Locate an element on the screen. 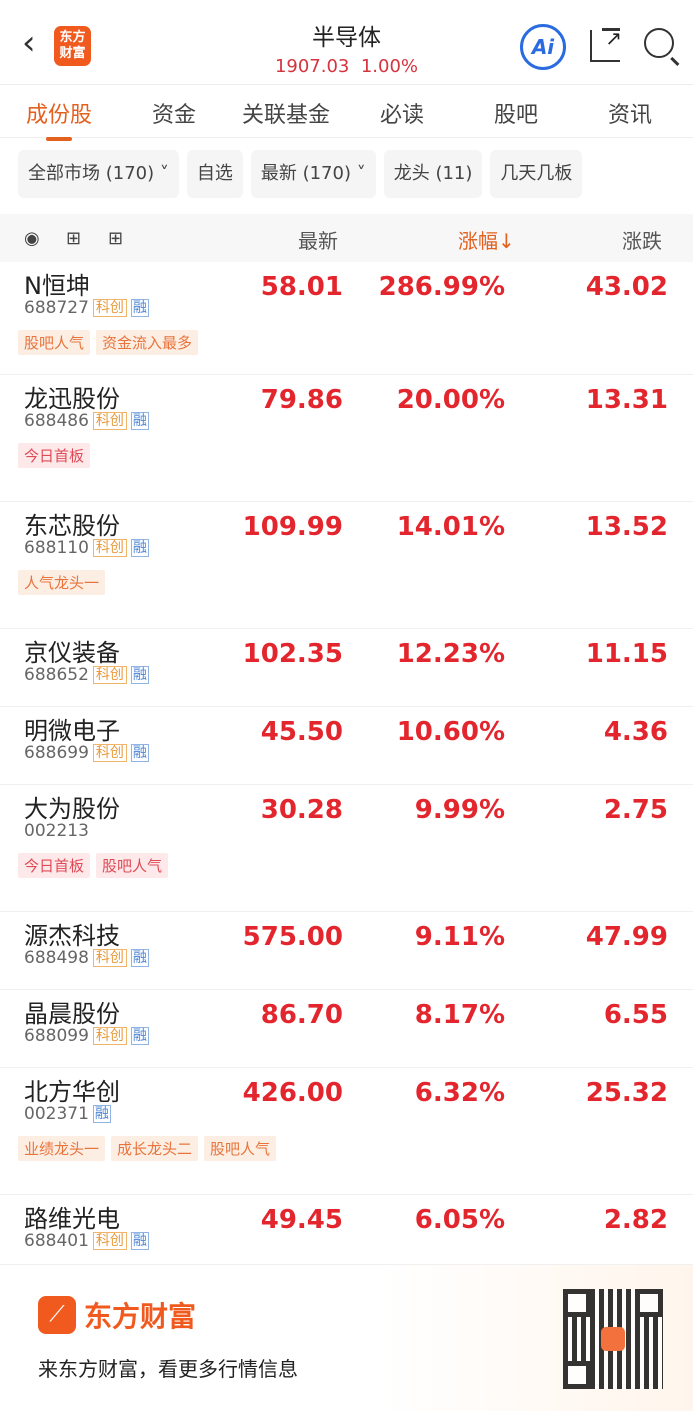 Image resolution: width=693 pixels, height=1411 pixels. eye-icon: ◉ is located at coordinates (32, 238).